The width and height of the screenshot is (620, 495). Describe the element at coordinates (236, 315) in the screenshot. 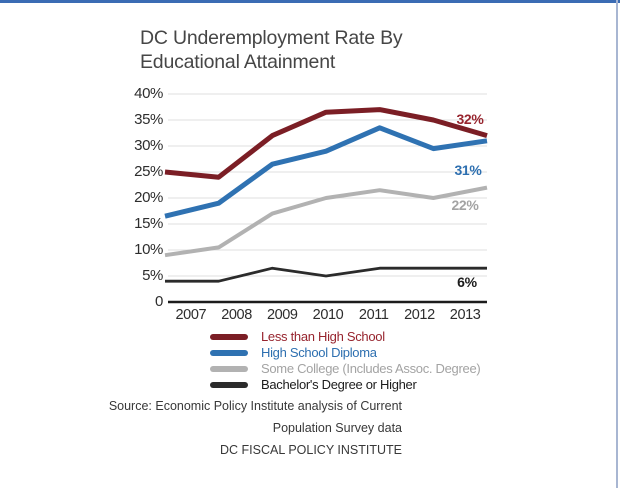

I see `x-axis-tick: 2008` at that location.